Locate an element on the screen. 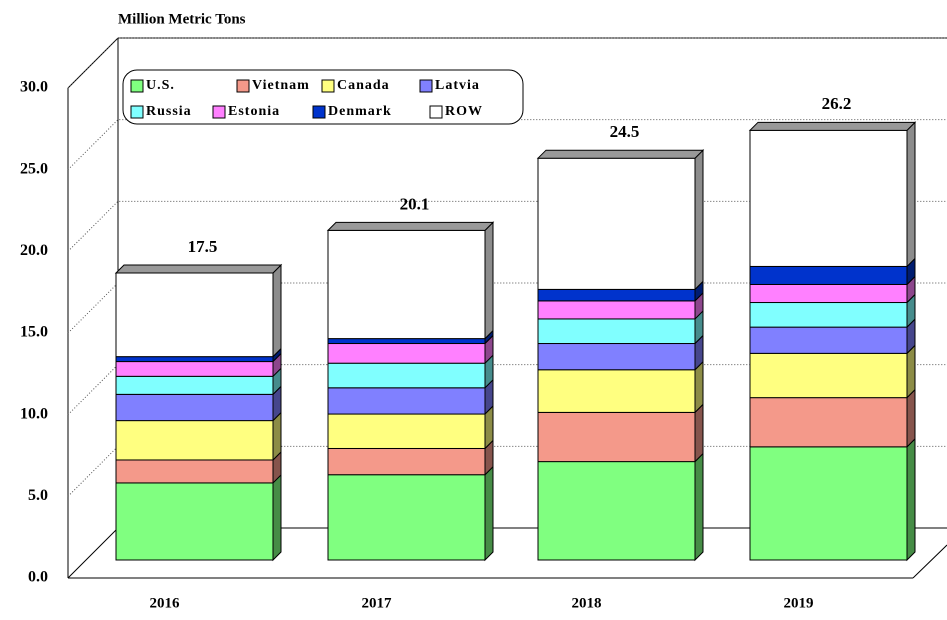  legend-label: Russia is located at coordinates (169, 111).